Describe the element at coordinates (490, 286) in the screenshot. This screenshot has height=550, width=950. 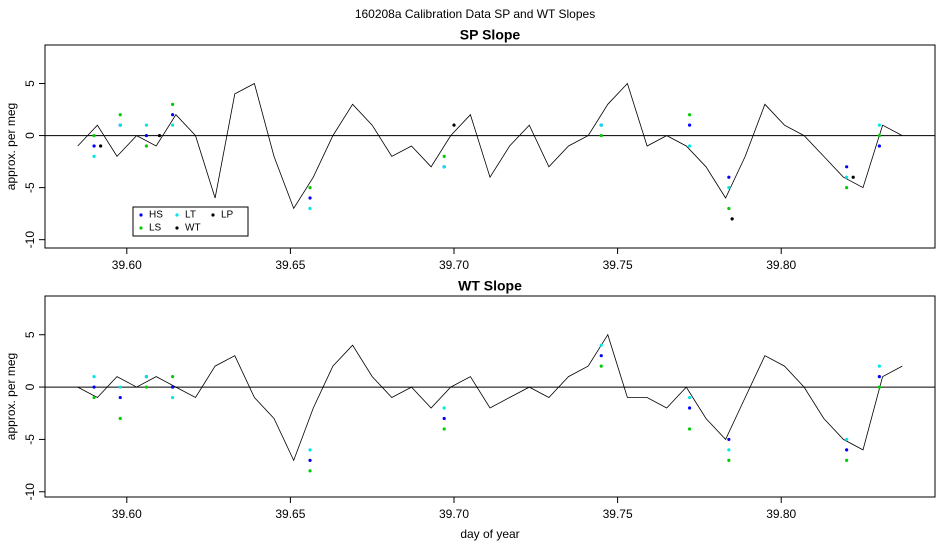
I see `chart-title: WT Slope` at that location.